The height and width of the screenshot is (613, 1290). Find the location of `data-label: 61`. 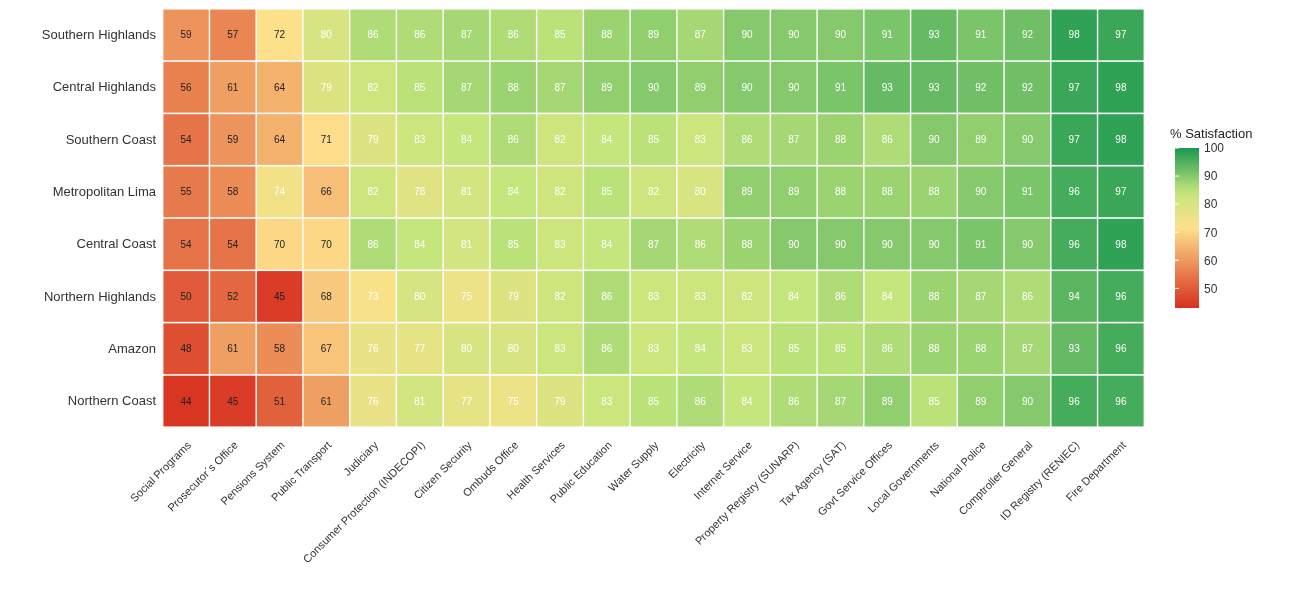

data-label: 61 is located at coordinates (233, 349).